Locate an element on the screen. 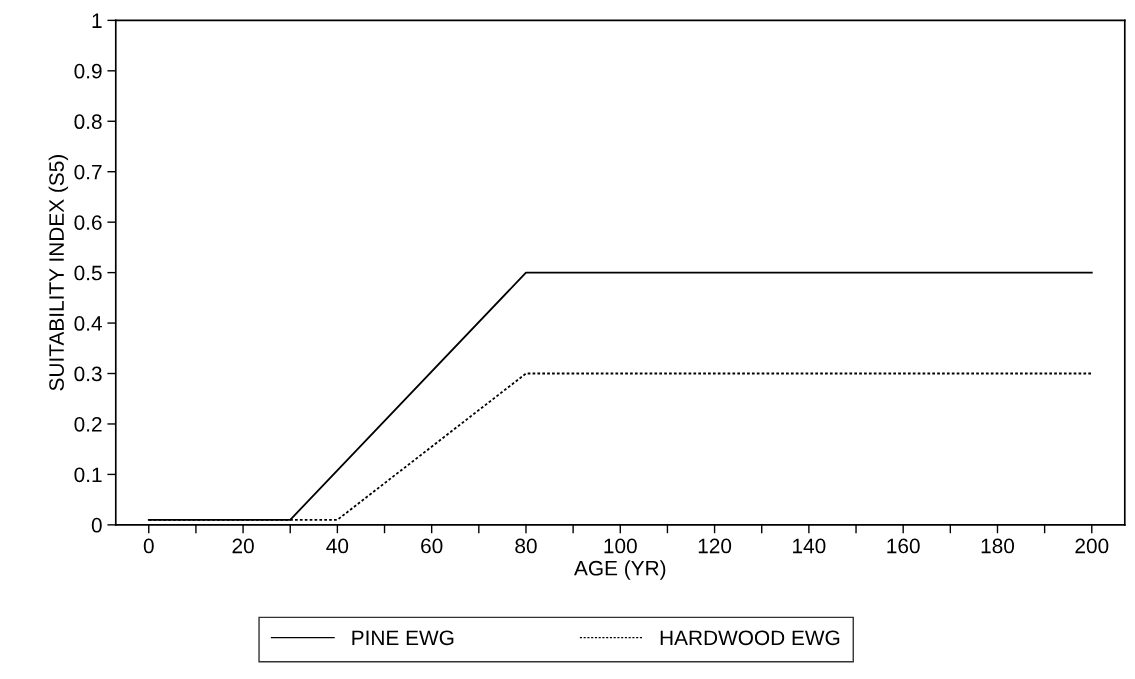 The image size is (1135, 679). y-tick-label: 0.6 is located at coordinates (88, 222).